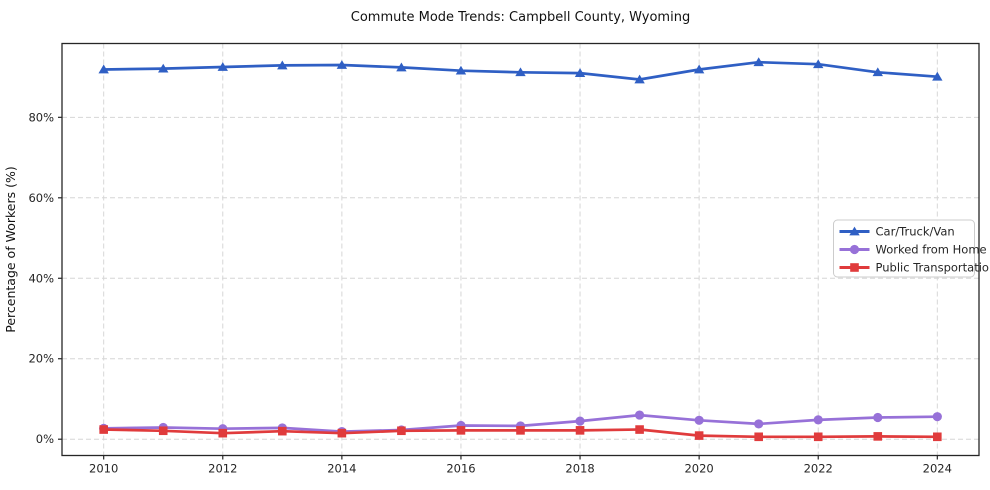 The image size is (990, 490). Describe the element at coordinates (222, 469) in the screenshot. I see `x-tick-label: 2012` at that location.